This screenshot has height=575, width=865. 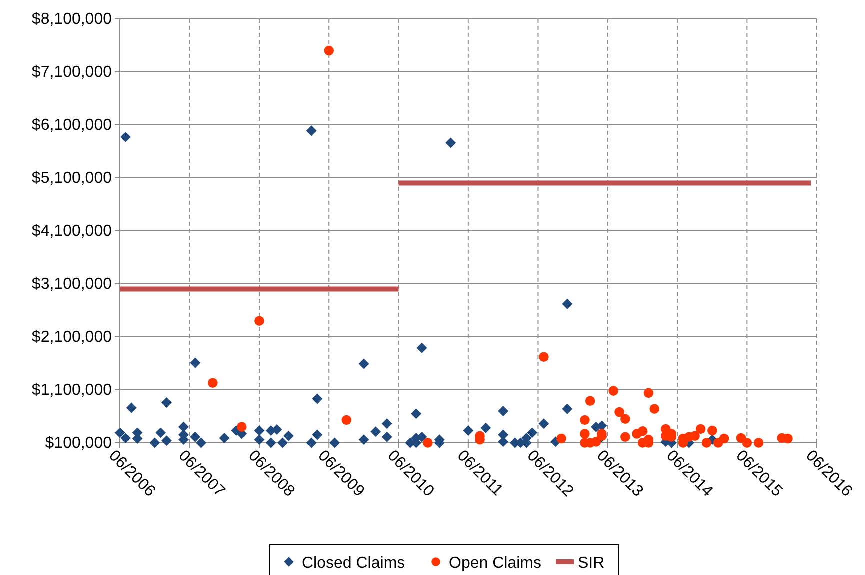 What do you see at coordinates (72, 19) in the screenshot?
I see `y-tick-label: $8,100,000` at bounding box center [72, 19].